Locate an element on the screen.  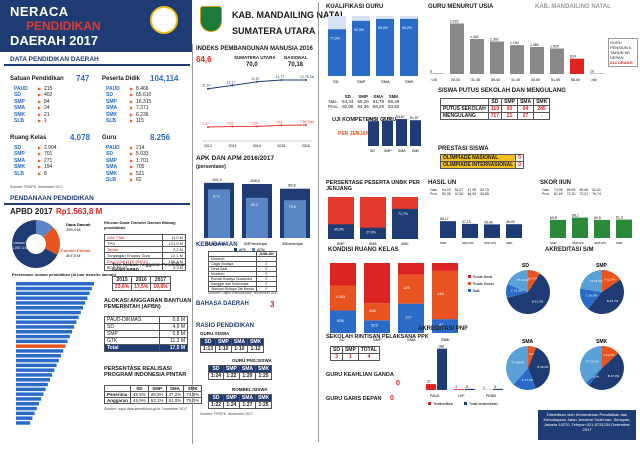
table-row: Prov. 50,05 54,35 59,28 53,82 is located at coordinates (363, 106).